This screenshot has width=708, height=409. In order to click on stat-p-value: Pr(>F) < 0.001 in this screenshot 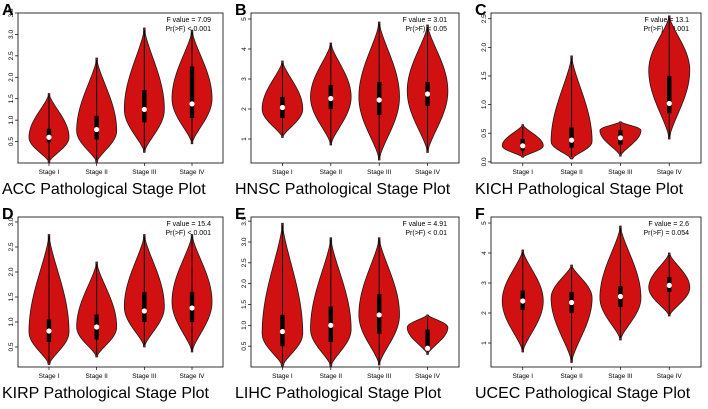, I will do `click(188, 29)`.